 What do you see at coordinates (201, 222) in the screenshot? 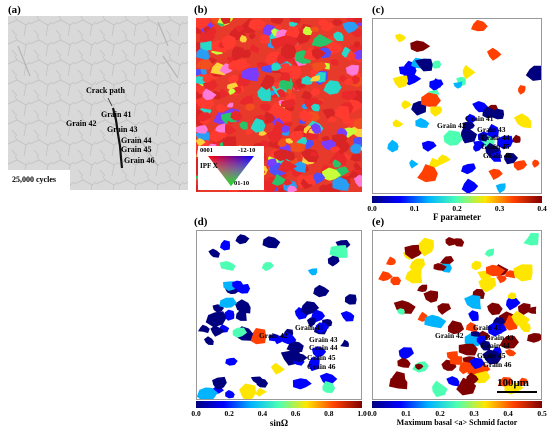
I see `panel-d-label: (d)` at bounding box center [201, 222].